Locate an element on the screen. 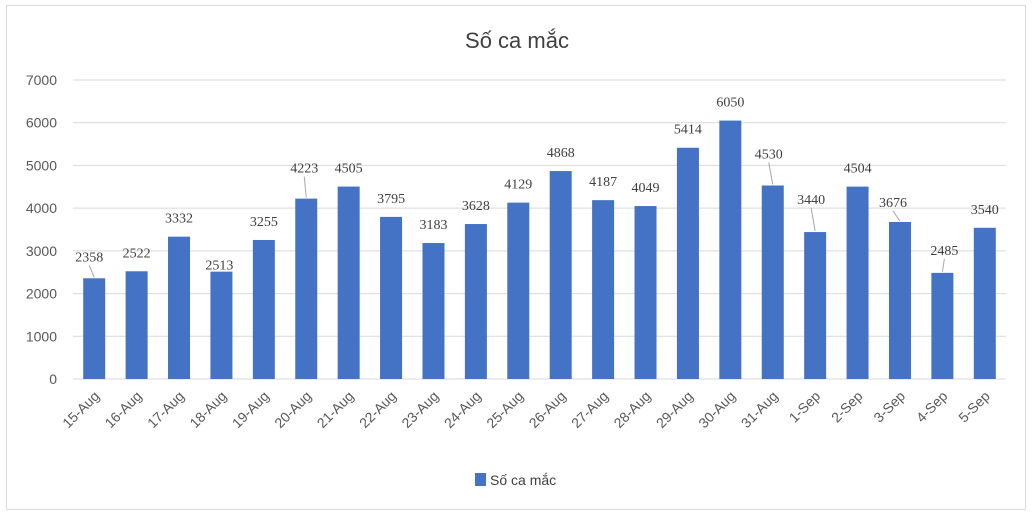 The height and width of the screenshot is (519, 1034). y-tick-label: 2000 is located at coordinates (41, 294).